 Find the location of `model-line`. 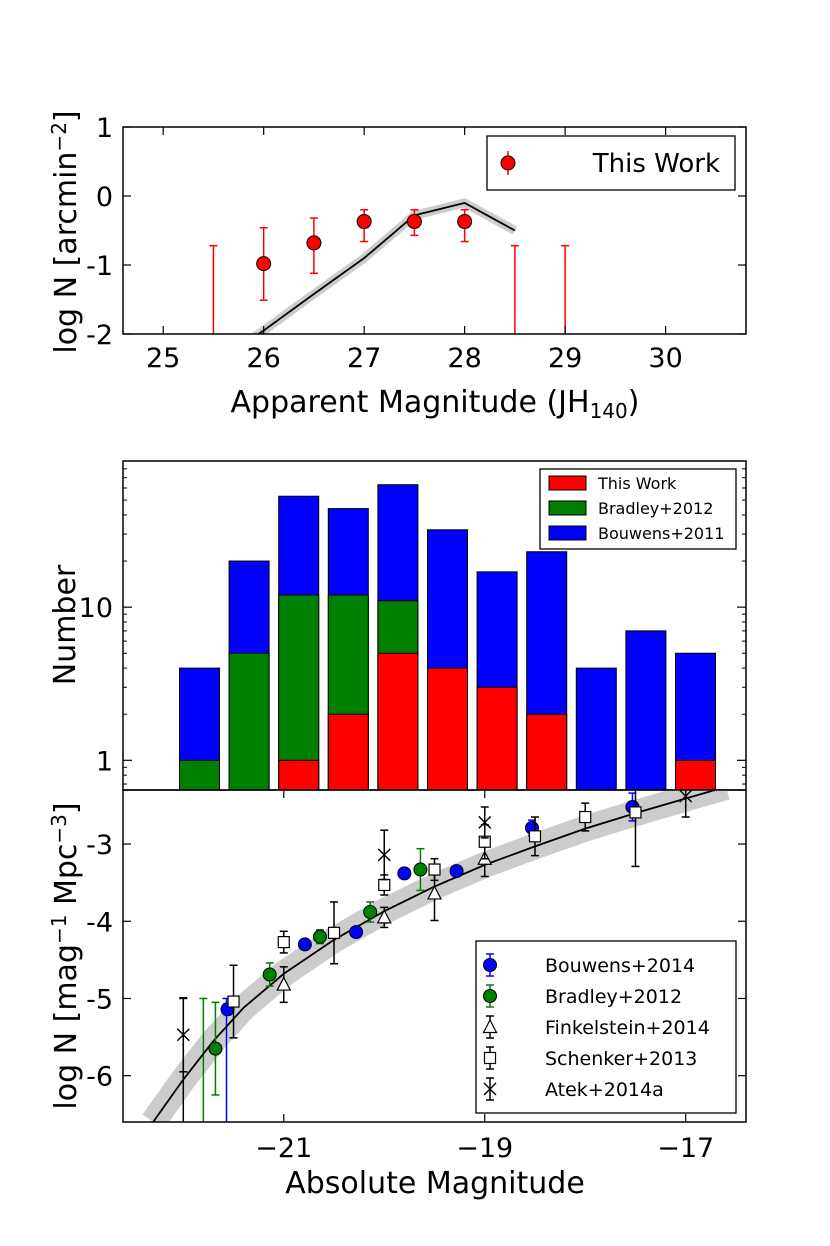

model-line is located at coordinates (386, 267).